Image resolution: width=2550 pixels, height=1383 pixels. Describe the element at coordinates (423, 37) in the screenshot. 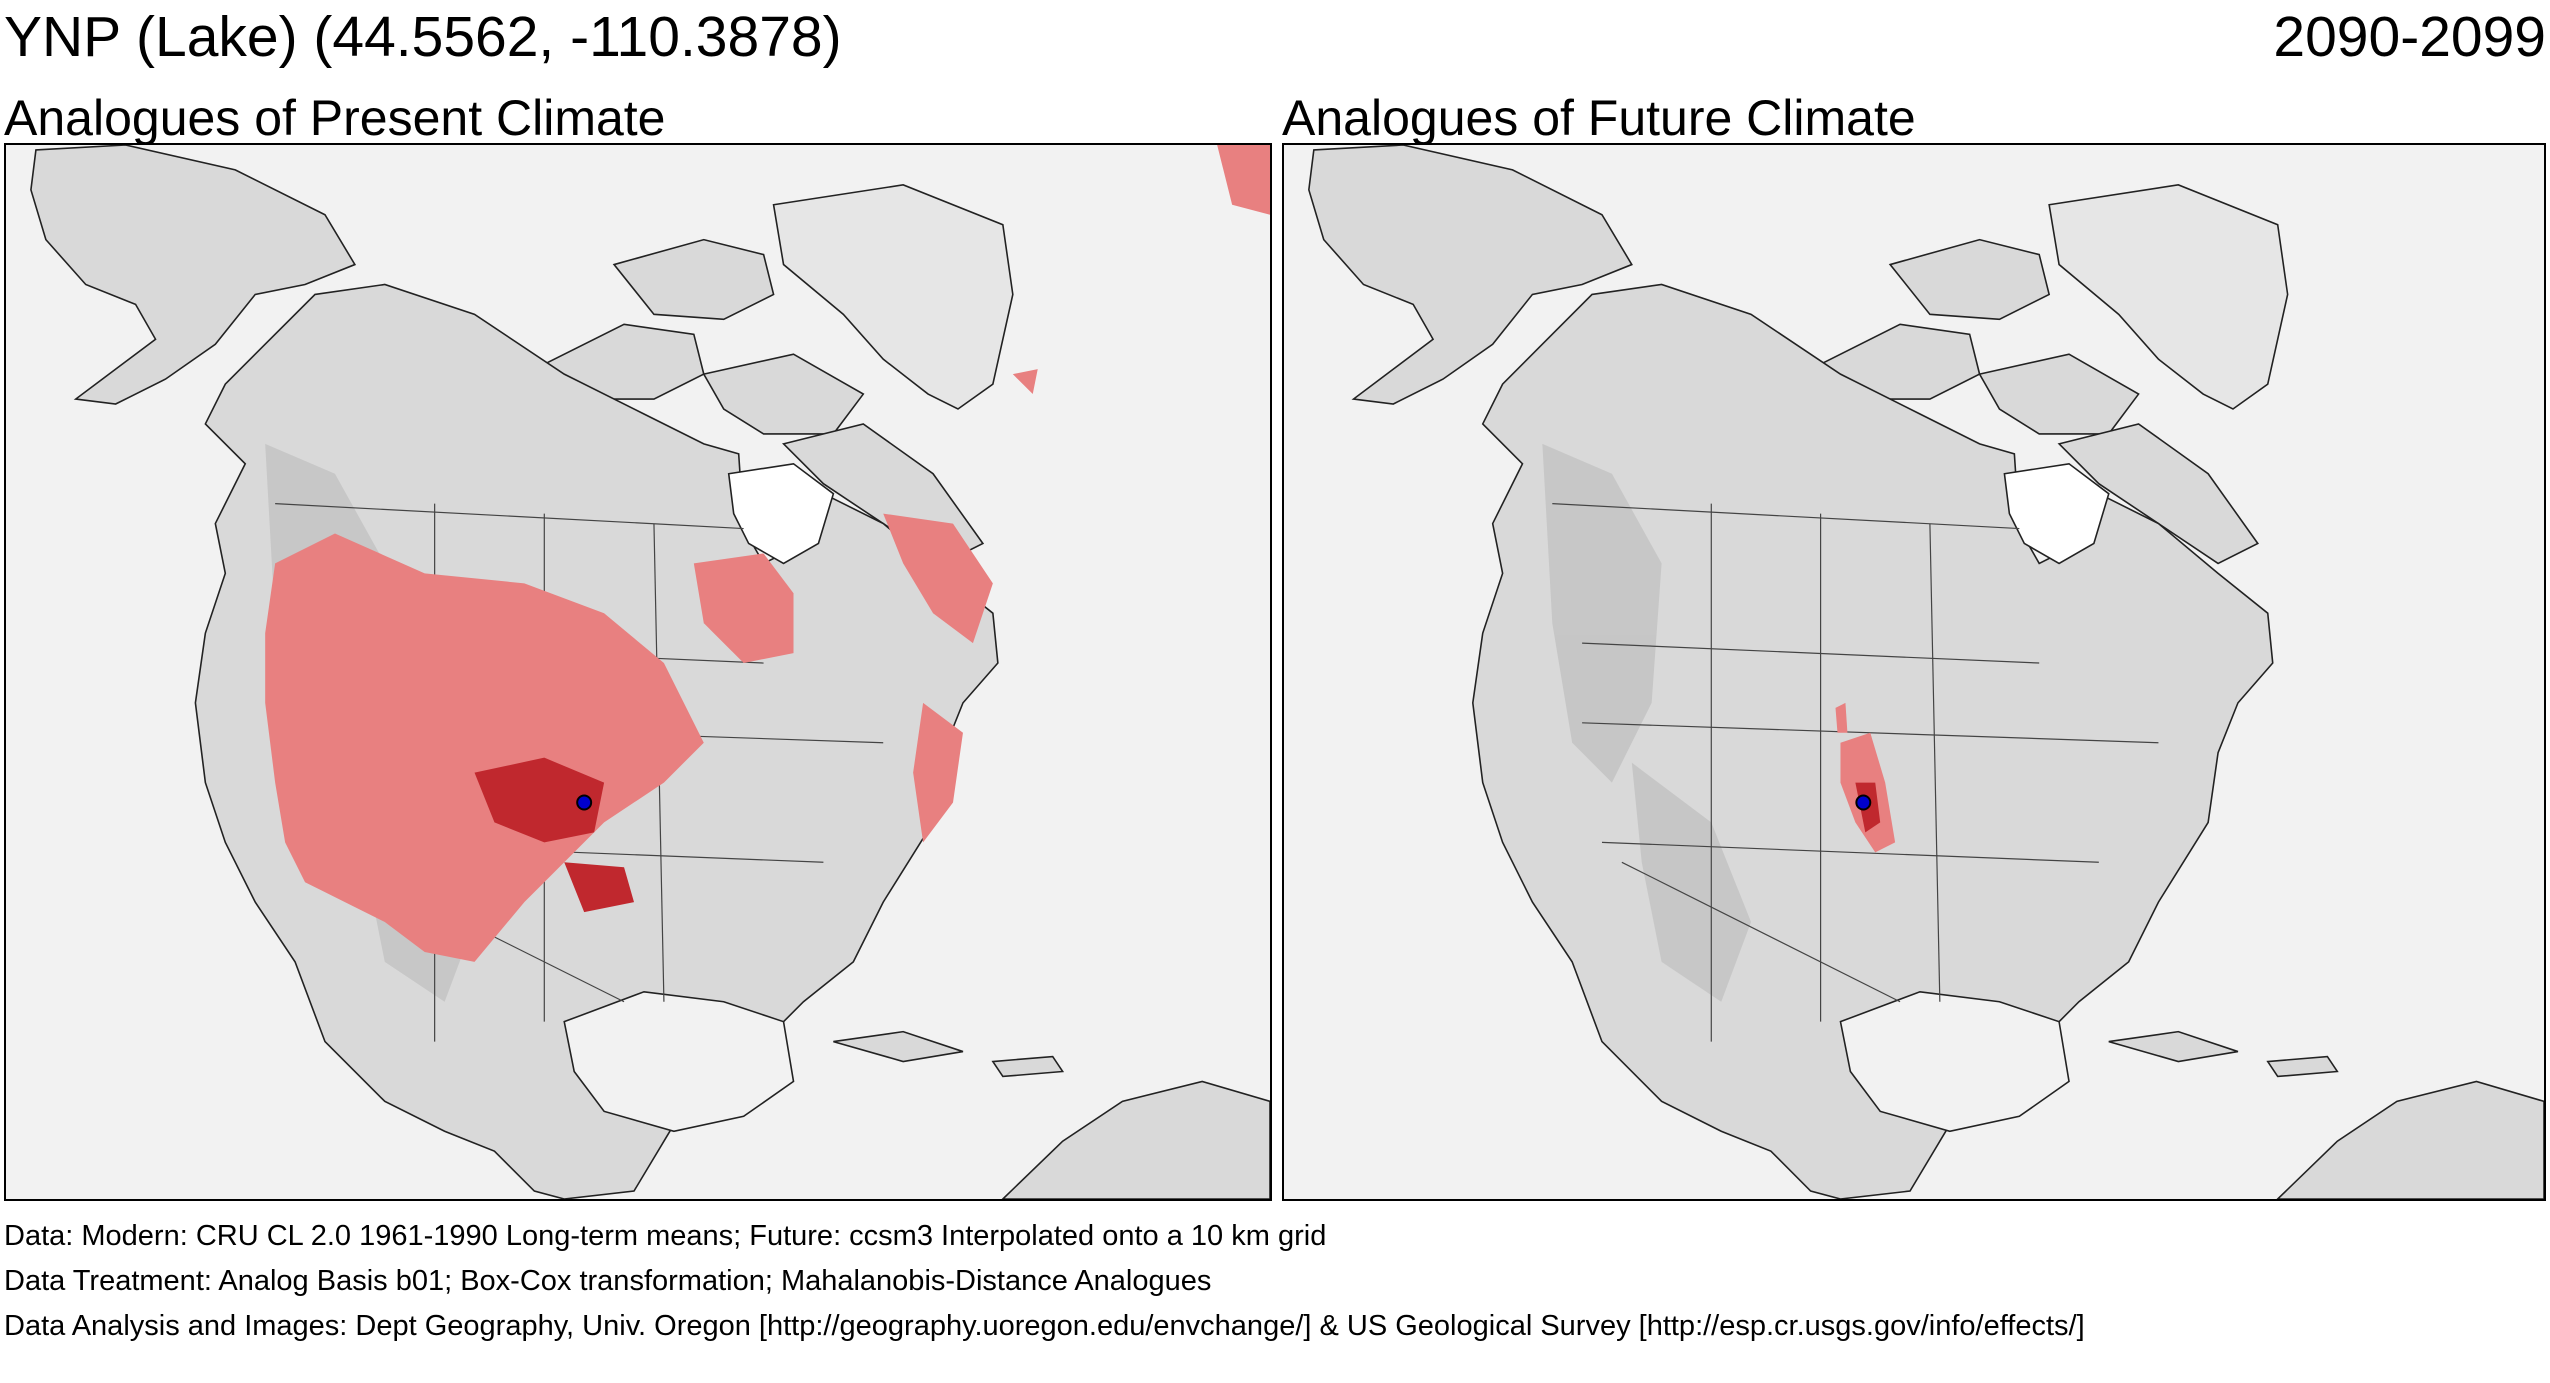

I see `site-title: YNP (Lake) (44.5562, -110.3878)` at that location.